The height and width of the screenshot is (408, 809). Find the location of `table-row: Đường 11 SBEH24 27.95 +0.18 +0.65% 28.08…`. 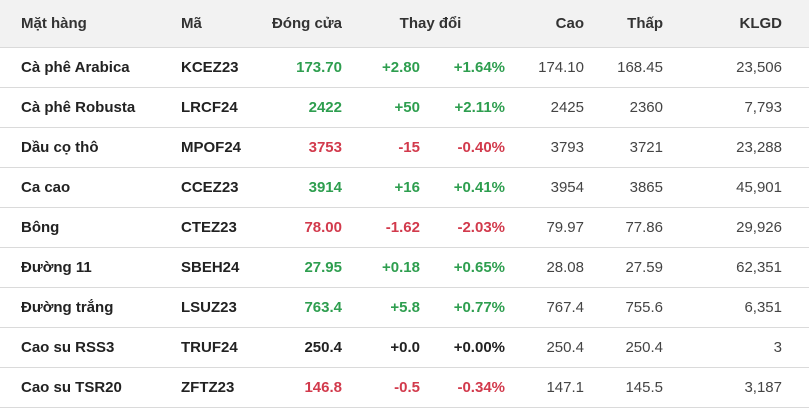

table-row: Đường 11 SBEH24 27.95 +0.18 +0.65% 28.08… is located at coordinates (404, 268).